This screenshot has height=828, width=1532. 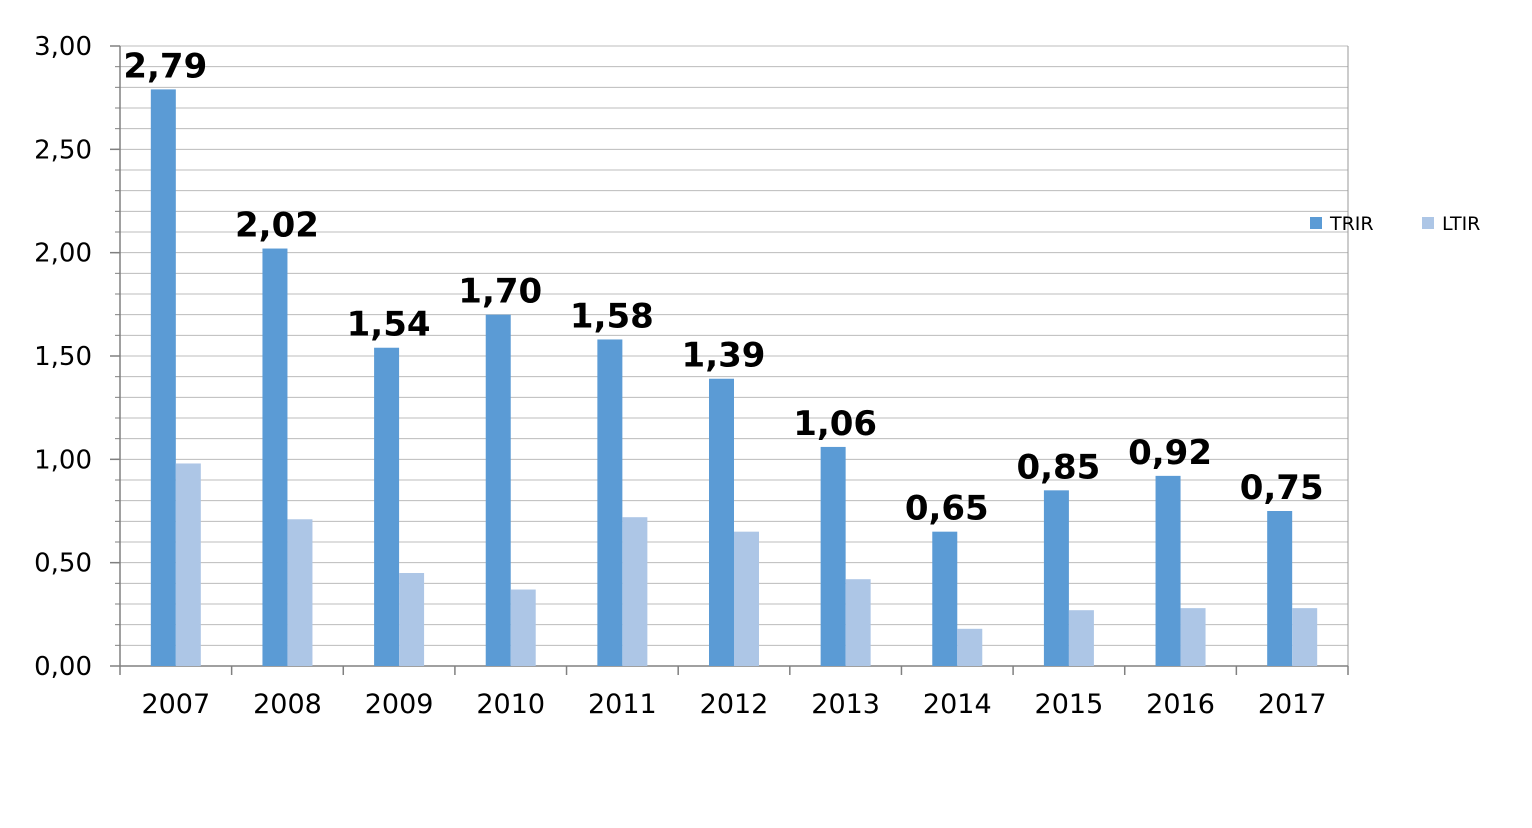 I want to click on y-tick-label: 1,50, so click(x=63, y=357).